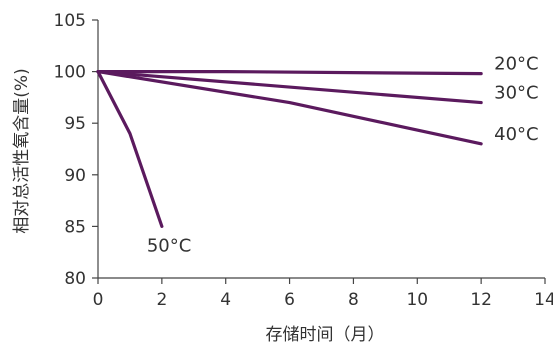 Image resolution: width=553 pixels, height=350 pixels. What do you see at coordinates (75, 227) in the screenshot?
I see `y-tick-label: 85` at bounding box center [75, 227].